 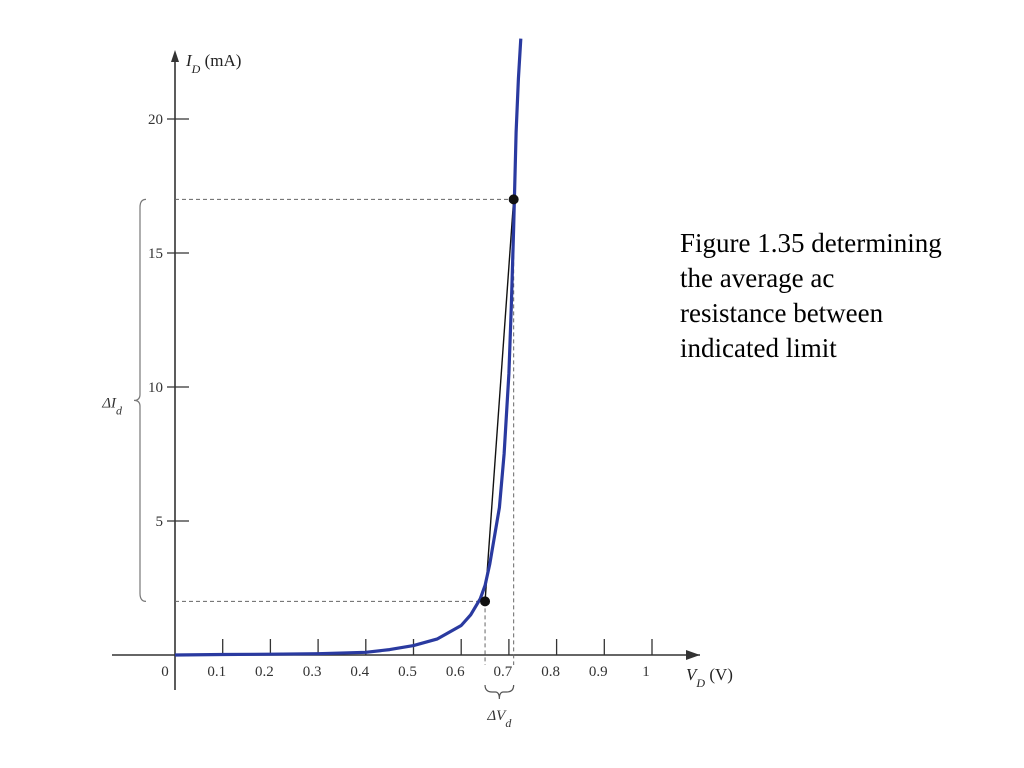 I want to click on x-axis-label: VD (V), so click(x=709, y=677).